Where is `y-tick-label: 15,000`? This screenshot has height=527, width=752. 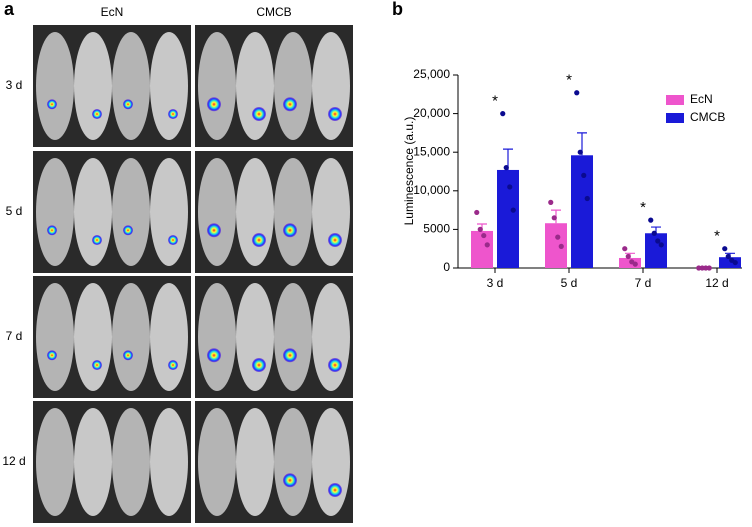
y-tick-label: 15,000 is located at coordinates (431, 151).